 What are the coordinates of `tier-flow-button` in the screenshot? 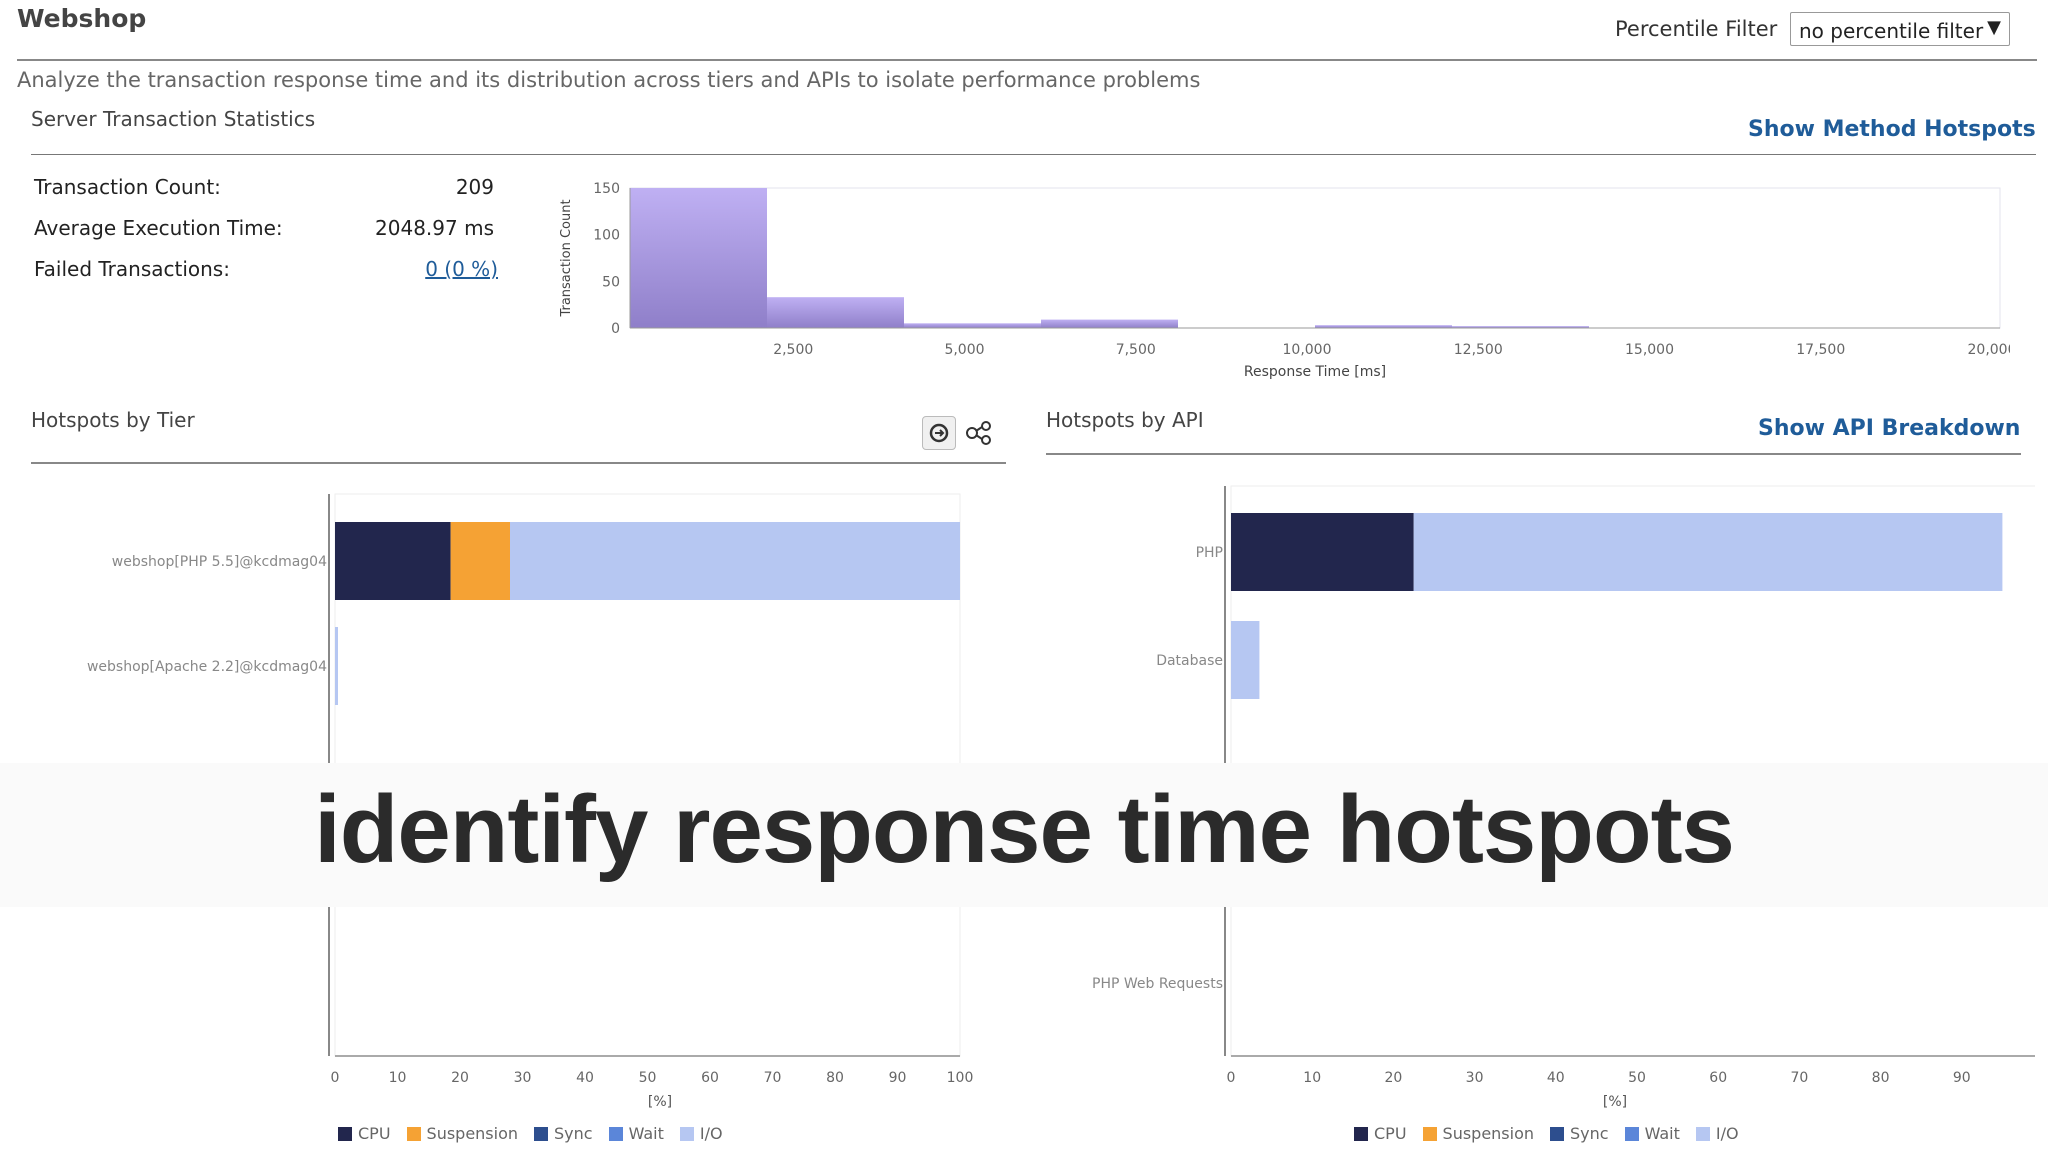 It's located at (979, 433).